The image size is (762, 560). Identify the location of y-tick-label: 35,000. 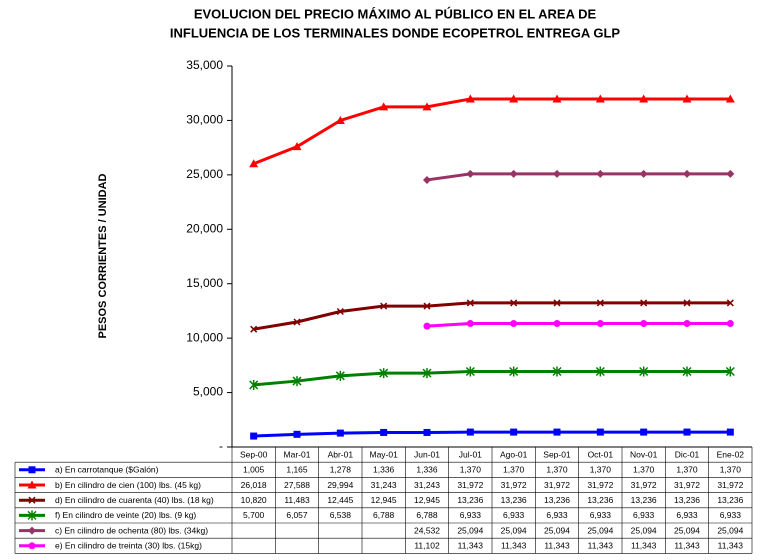
(204, 65).